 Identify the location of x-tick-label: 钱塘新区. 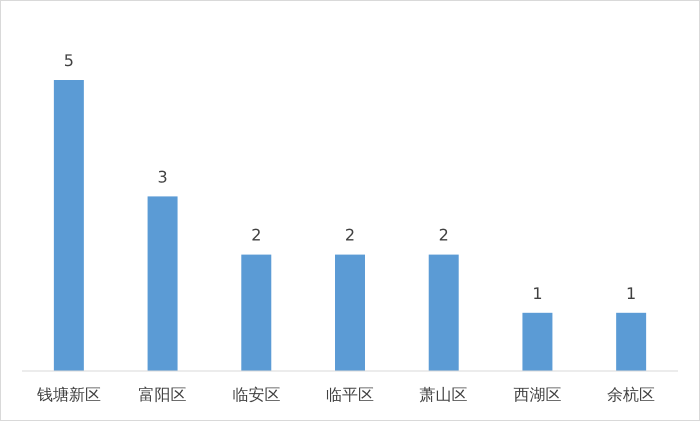
(68, 394).